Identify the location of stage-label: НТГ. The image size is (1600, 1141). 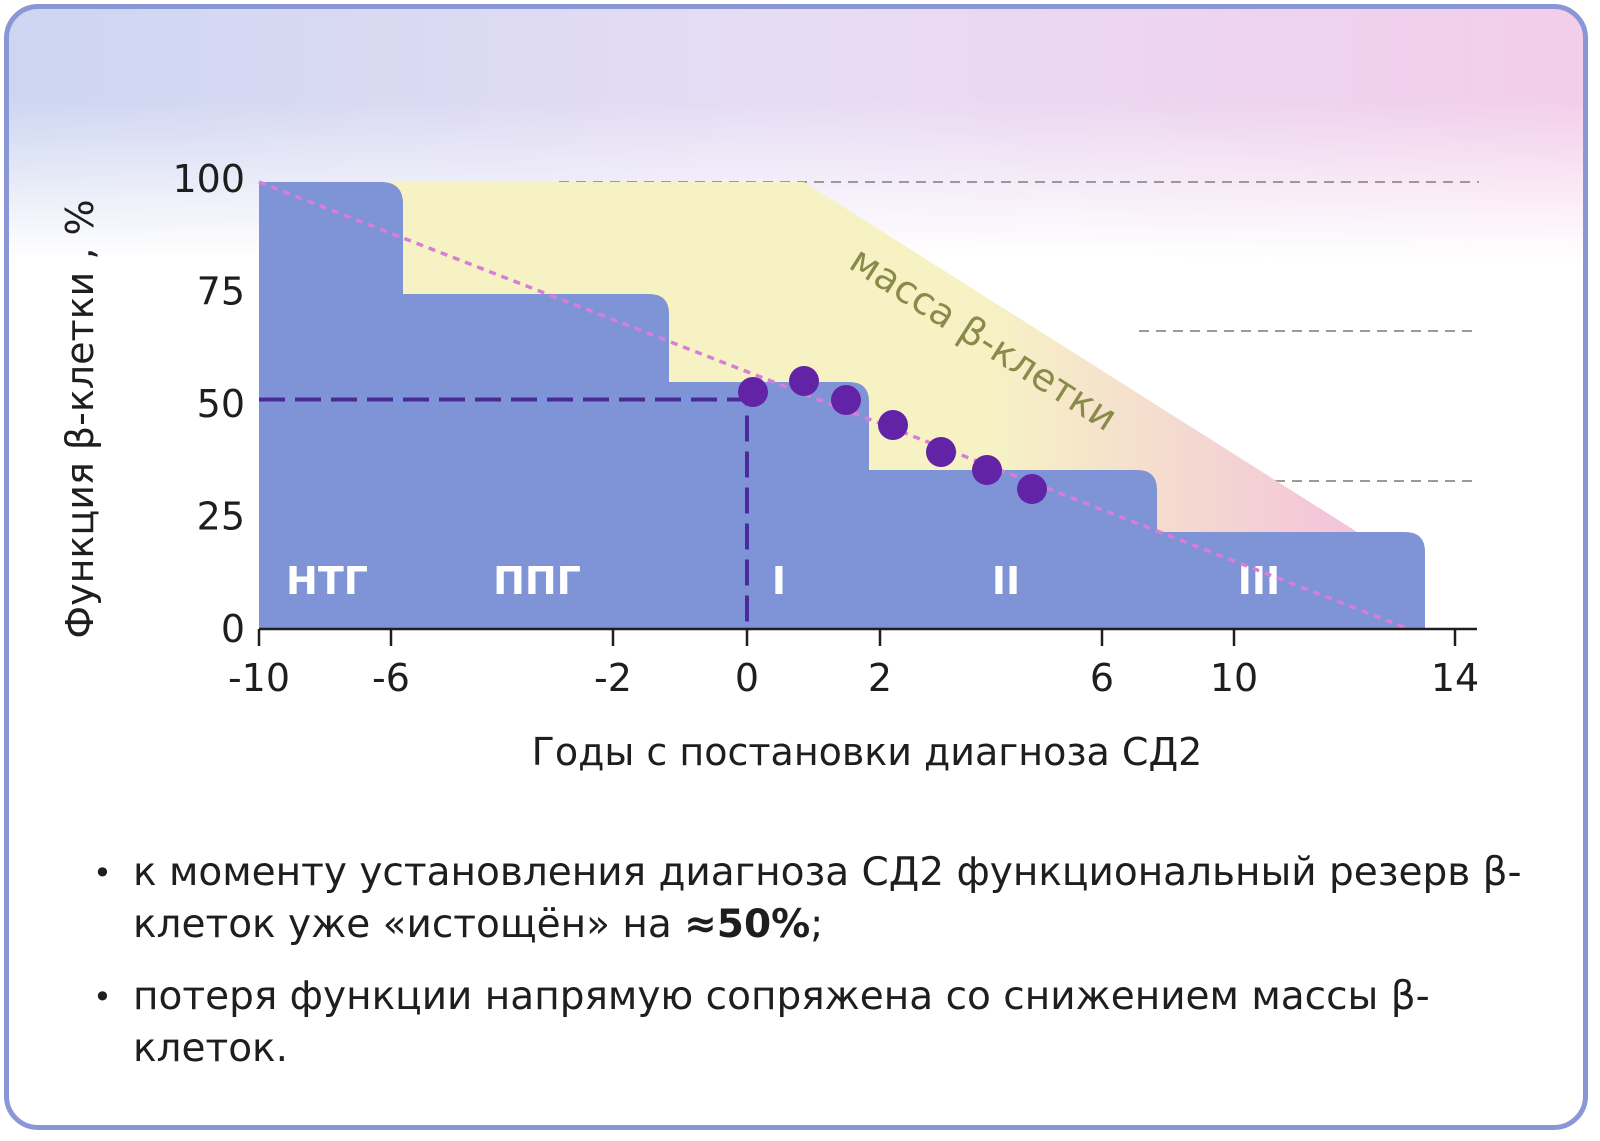
(327, 581).